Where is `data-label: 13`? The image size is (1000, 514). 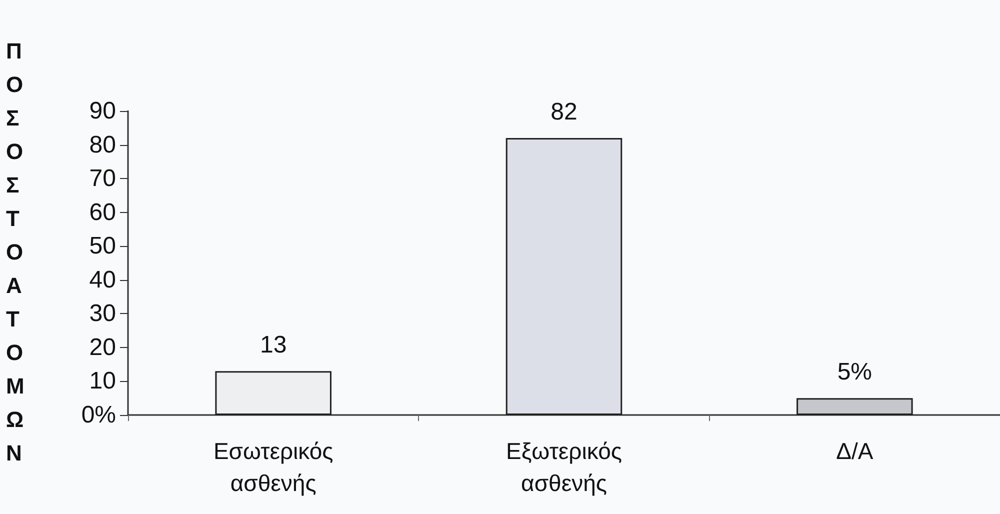
data-label: 13 is located at coordinates (273, 345).